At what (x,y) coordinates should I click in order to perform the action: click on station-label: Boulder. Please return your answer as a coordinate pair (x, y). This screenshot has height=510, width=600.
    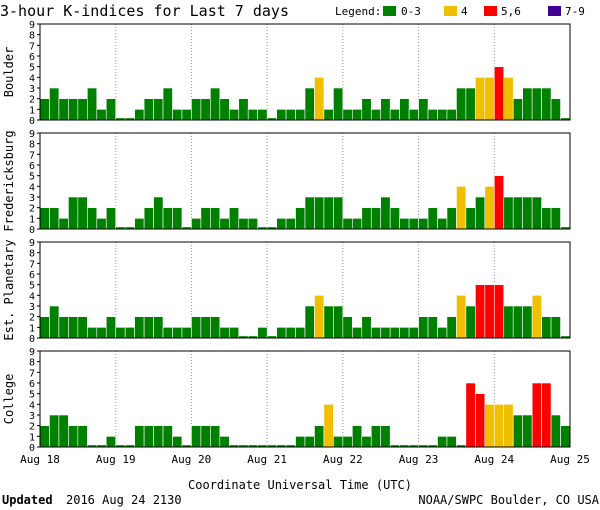
    Looking at the image, I should click on (9, 72).